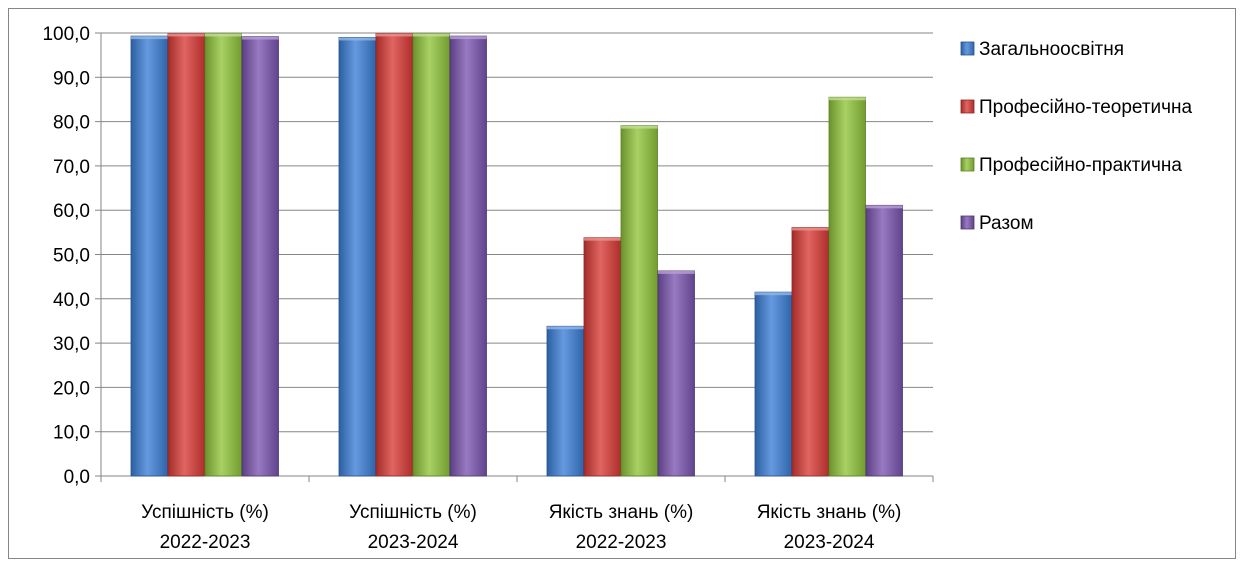 This screenshot has height=566, width=1243. Describe the element at coordinates (1086, 107) in the screenshot. I see `legend-label: Професійно-теоретична` at that location.